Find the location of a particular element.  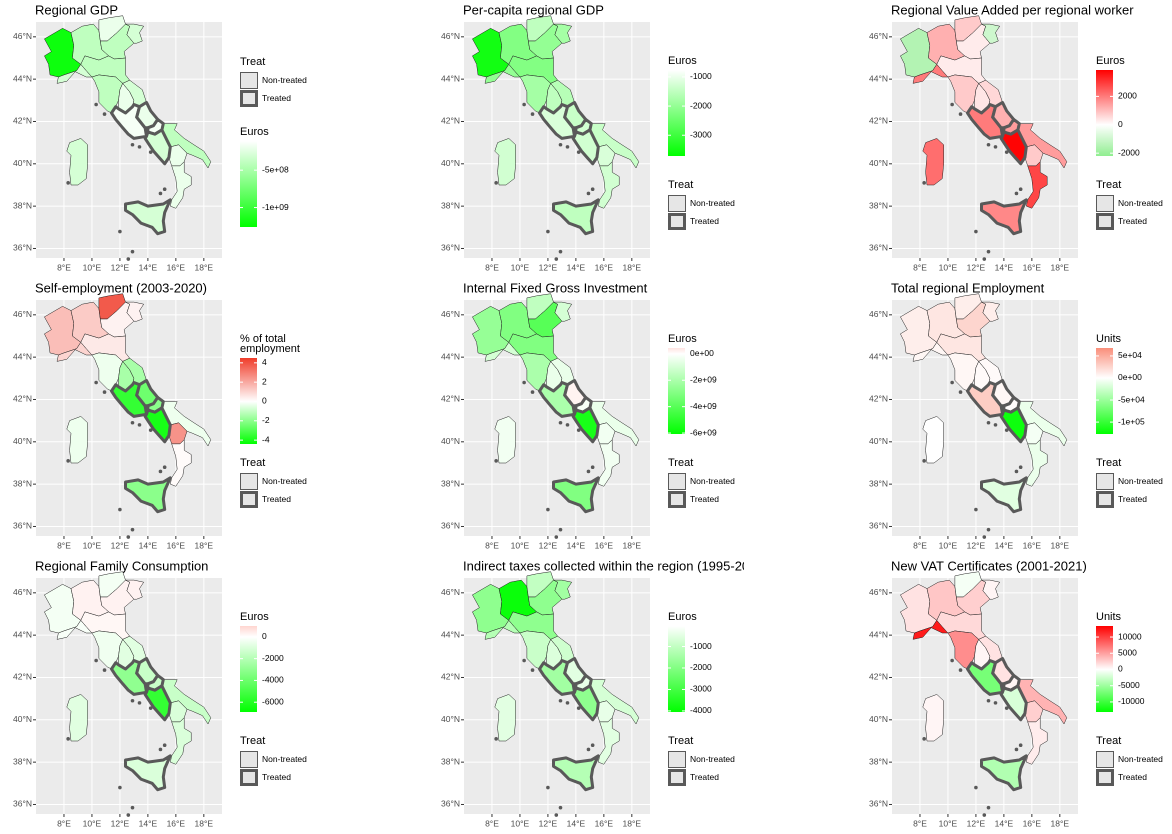

colorbar-tick-label: -5e+04 is located at coordinates (1131, 399).